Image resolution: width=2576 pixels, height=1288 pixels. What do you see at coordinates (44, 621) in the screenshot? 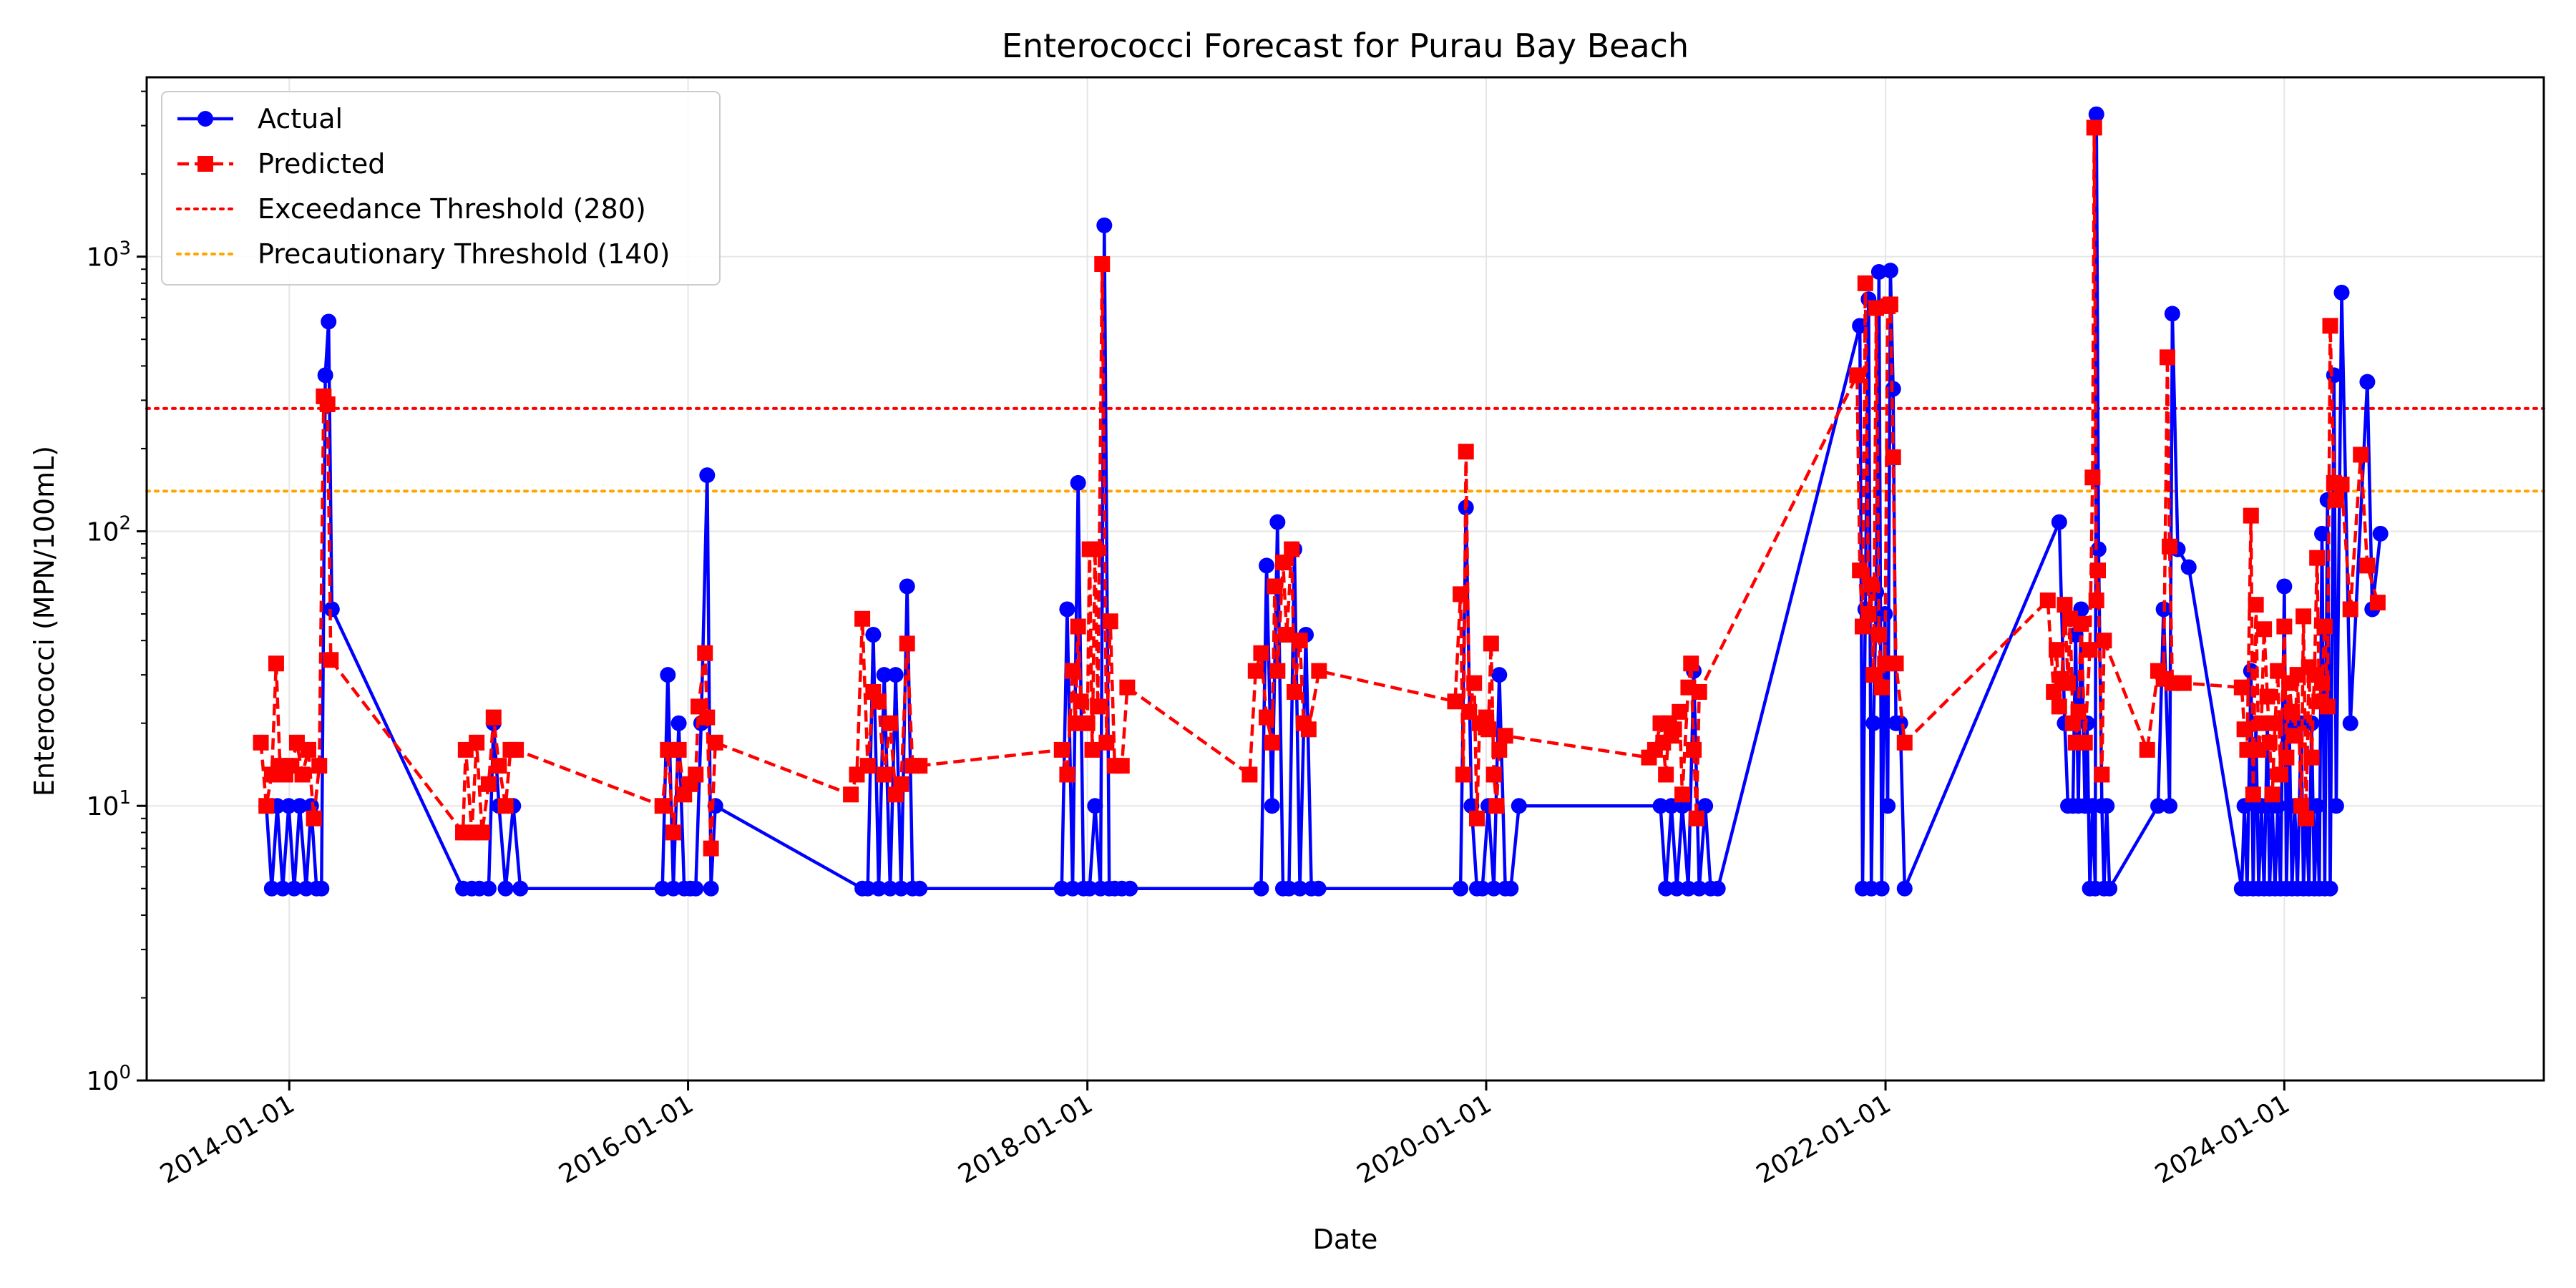
I see `y-axis-label: Enterococci (MPN/100mL)` at bounding box center [44, 621].